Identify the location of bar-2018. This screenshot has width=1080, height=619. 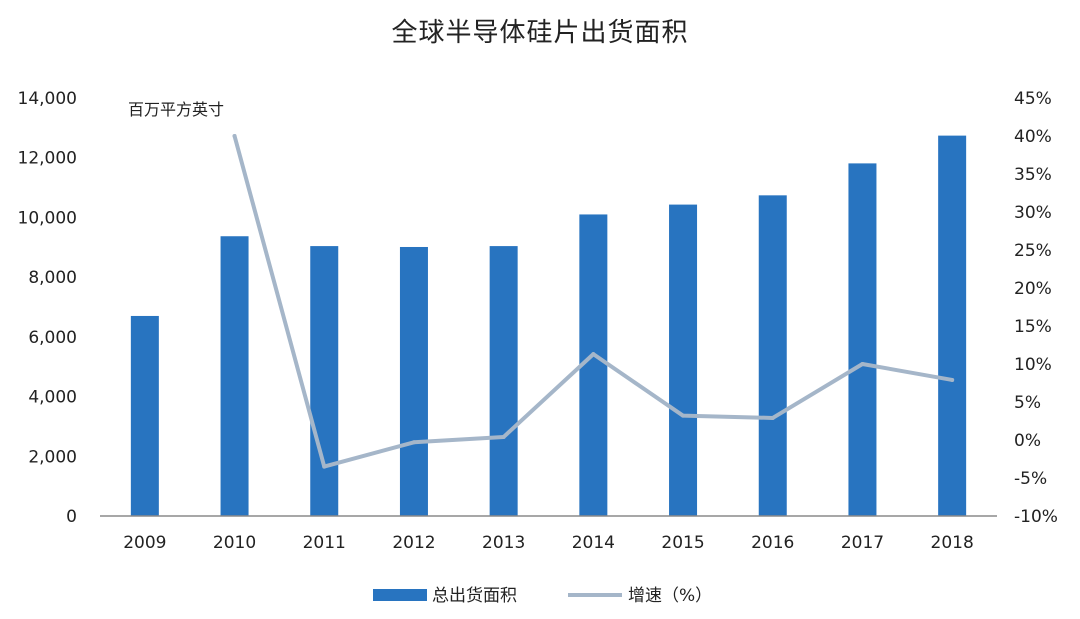
(952, 325).